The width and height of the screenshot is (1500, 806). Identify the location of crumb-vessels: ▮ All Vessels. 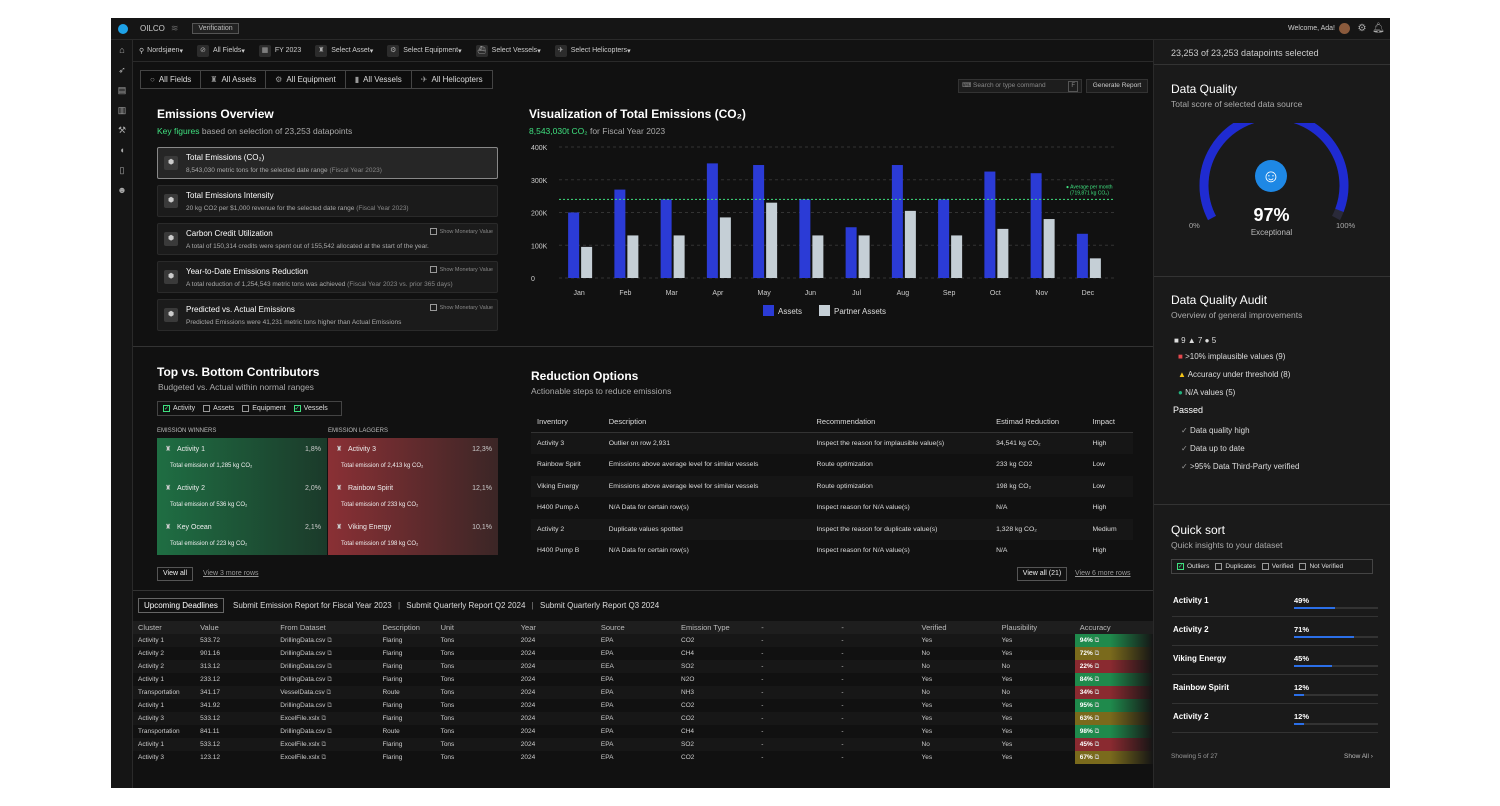
(379, 79).